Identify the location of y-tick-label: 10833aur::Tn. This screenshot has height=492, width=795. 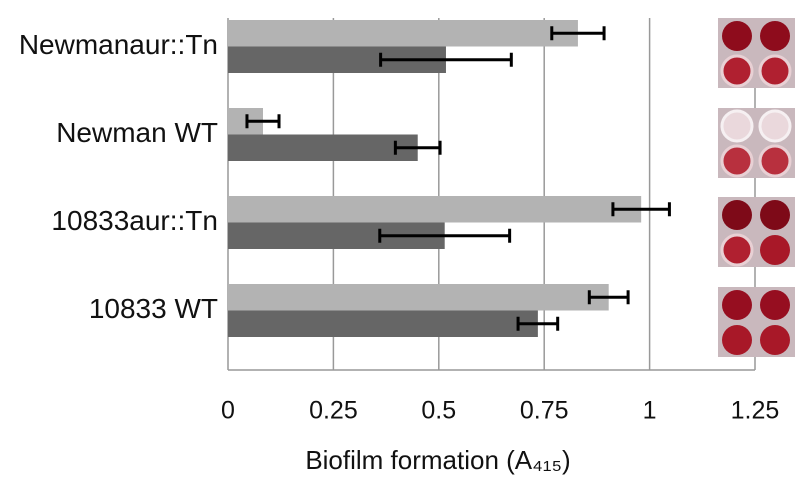
(134, 220).